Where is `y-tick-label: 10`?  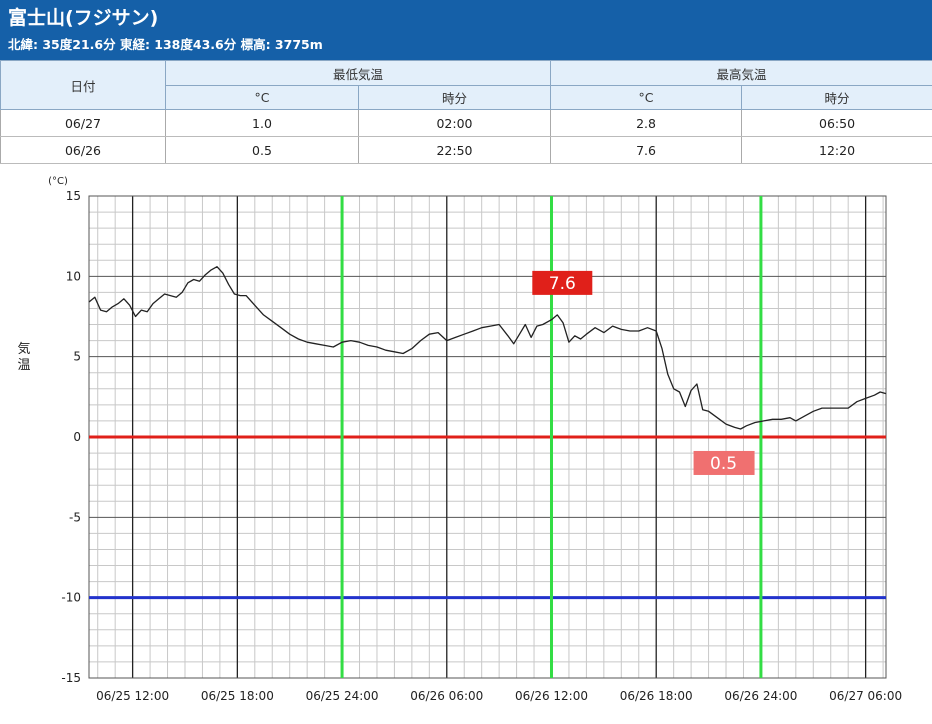
y-tick-label: 10 is located at coordinates (73, 276).